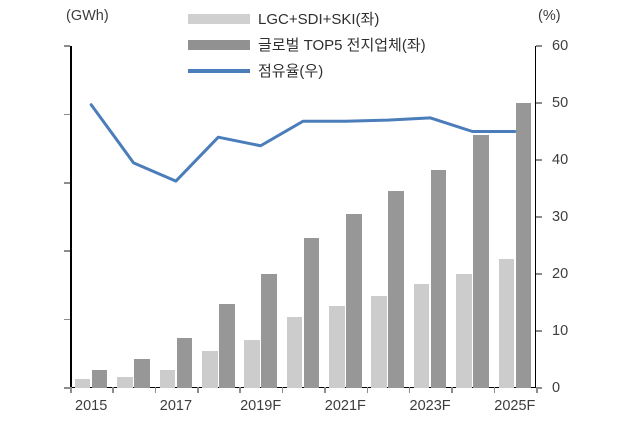 The image size is (627, 429). I want to click on legend-item: LGC+SDI+SKI(좌), so click(307, 19).